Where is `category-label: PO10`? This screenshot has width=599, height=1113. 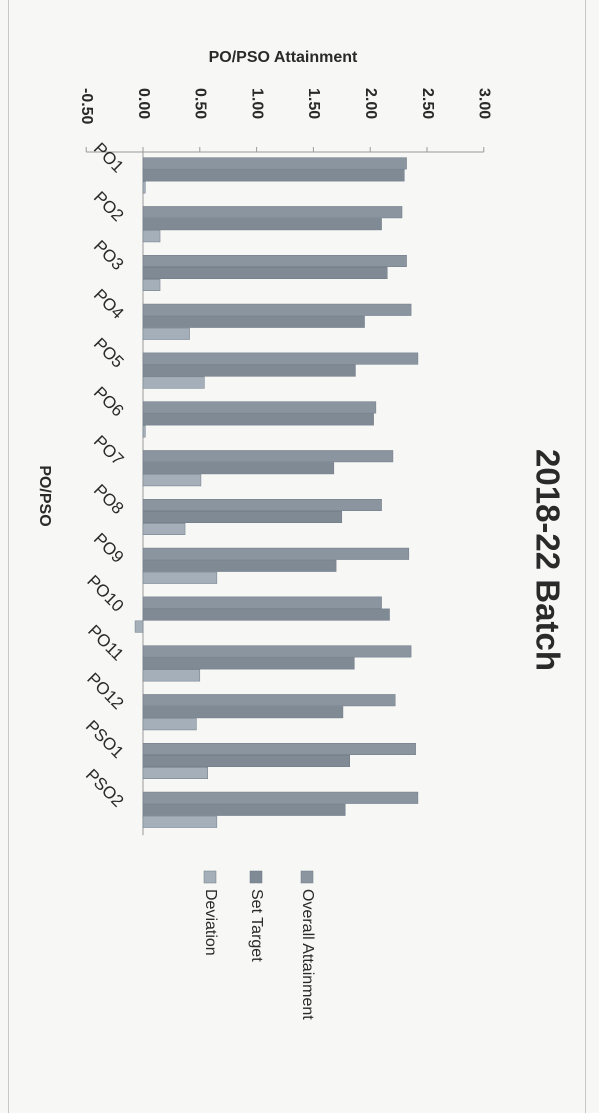 category-label: PO10 is located at coordinates (105, 593).